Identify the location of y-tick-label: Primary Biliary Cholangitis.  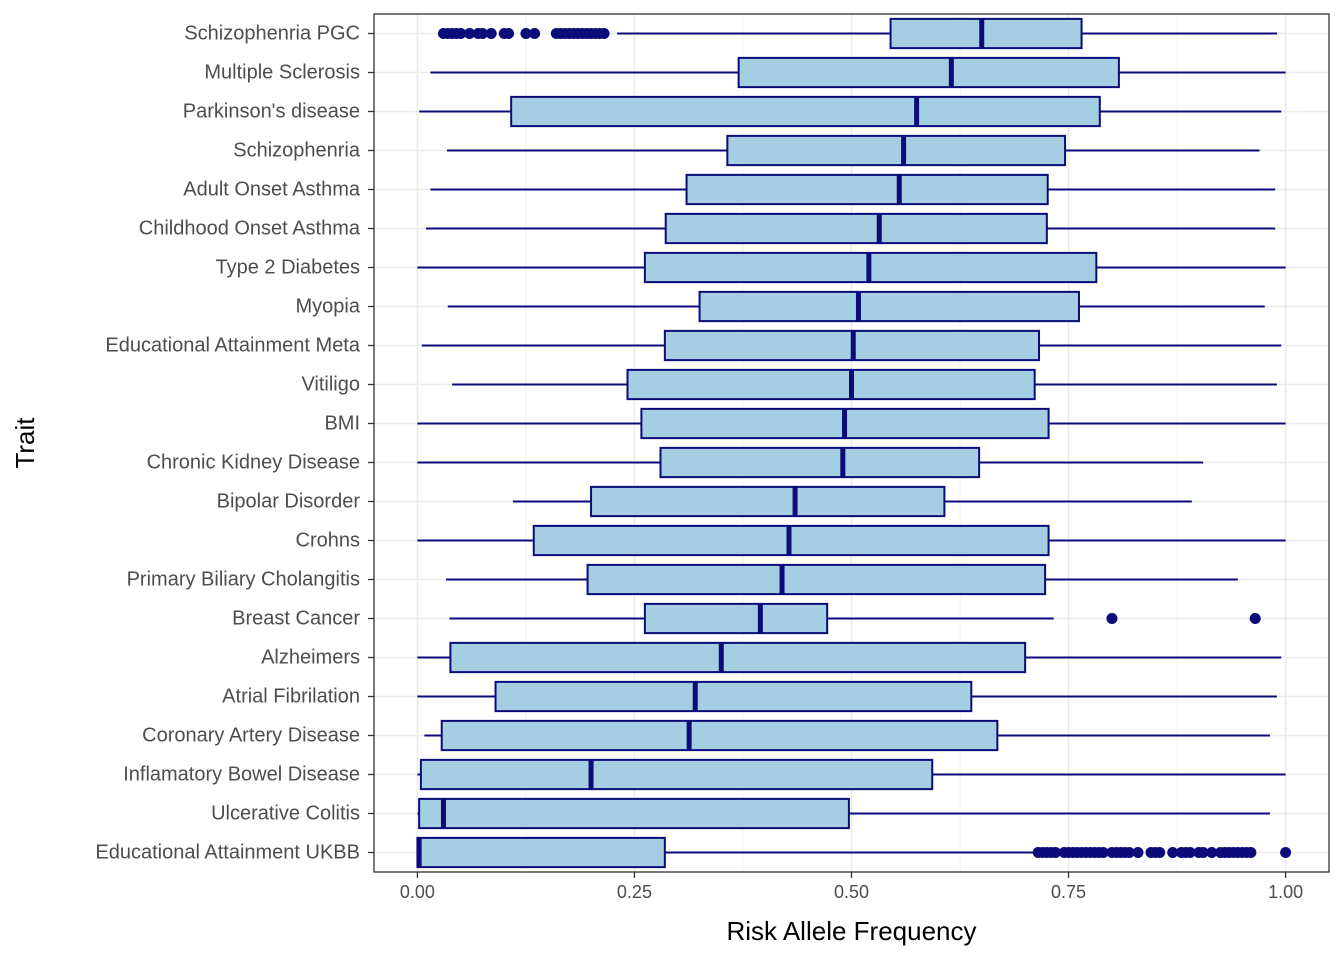
(243, 580).